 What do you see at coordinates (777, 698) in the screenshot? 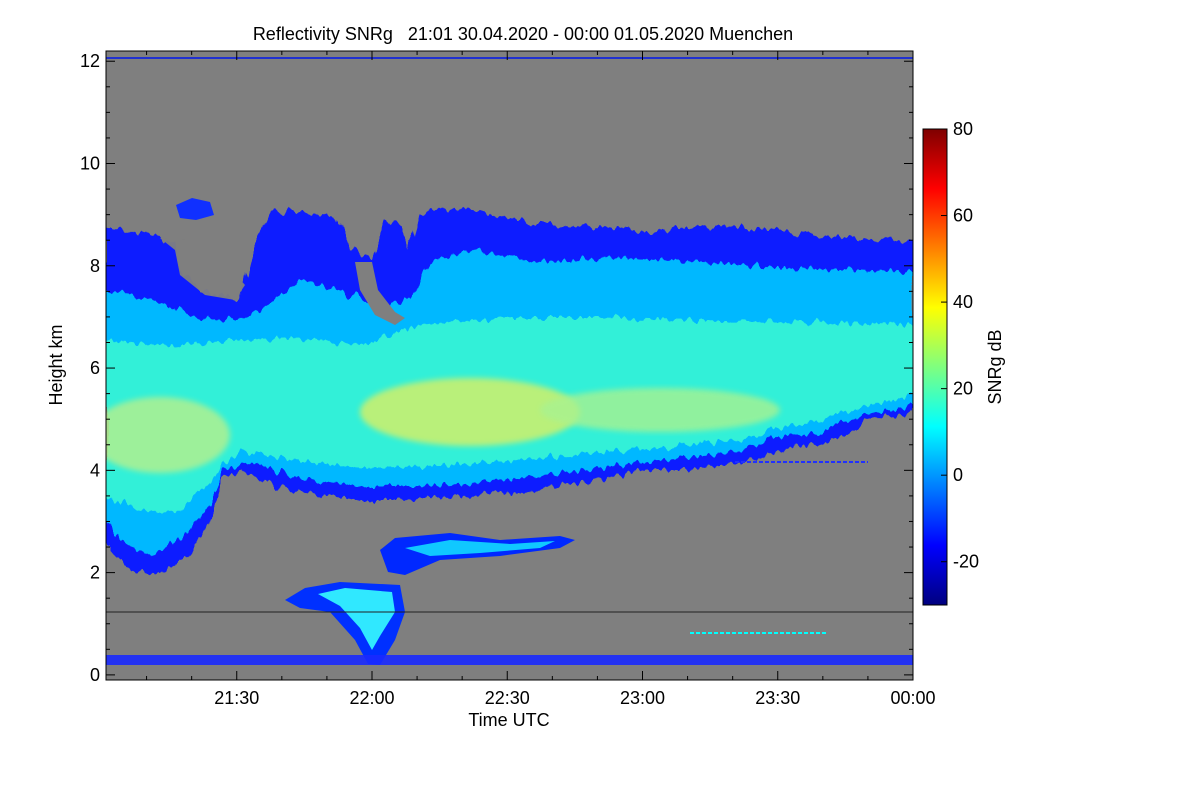
I see `x-tick-label: 23:30` at bounding box center [777, 698].